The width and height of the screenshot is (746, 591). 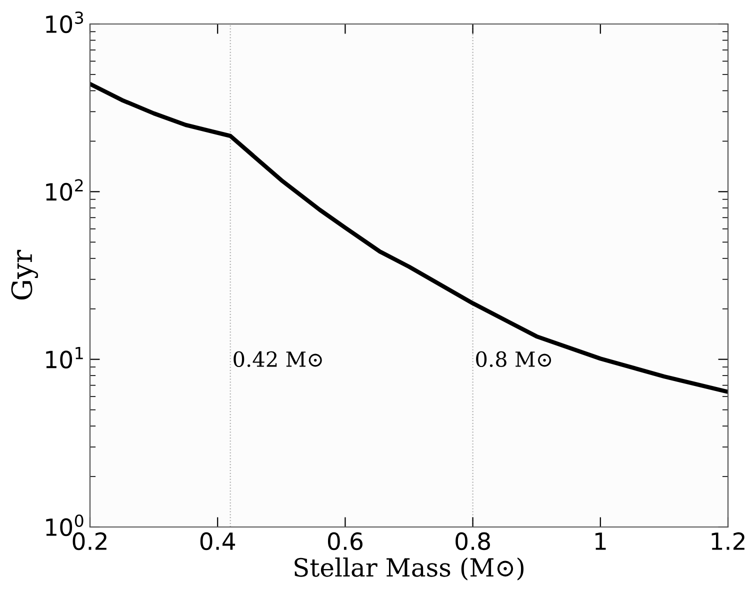 What do you see at coordinates (65, 22) in the screenshot?
I see `y-tick-label: 10$^{3}$` at bounding box center [65, 22].